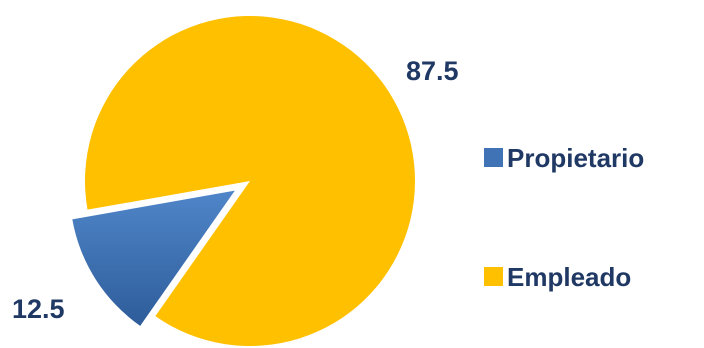 Image resolution: width=704 pixels, height=348 pixels. I want to click on legend: Propietario Empleado, so click(564, 217).